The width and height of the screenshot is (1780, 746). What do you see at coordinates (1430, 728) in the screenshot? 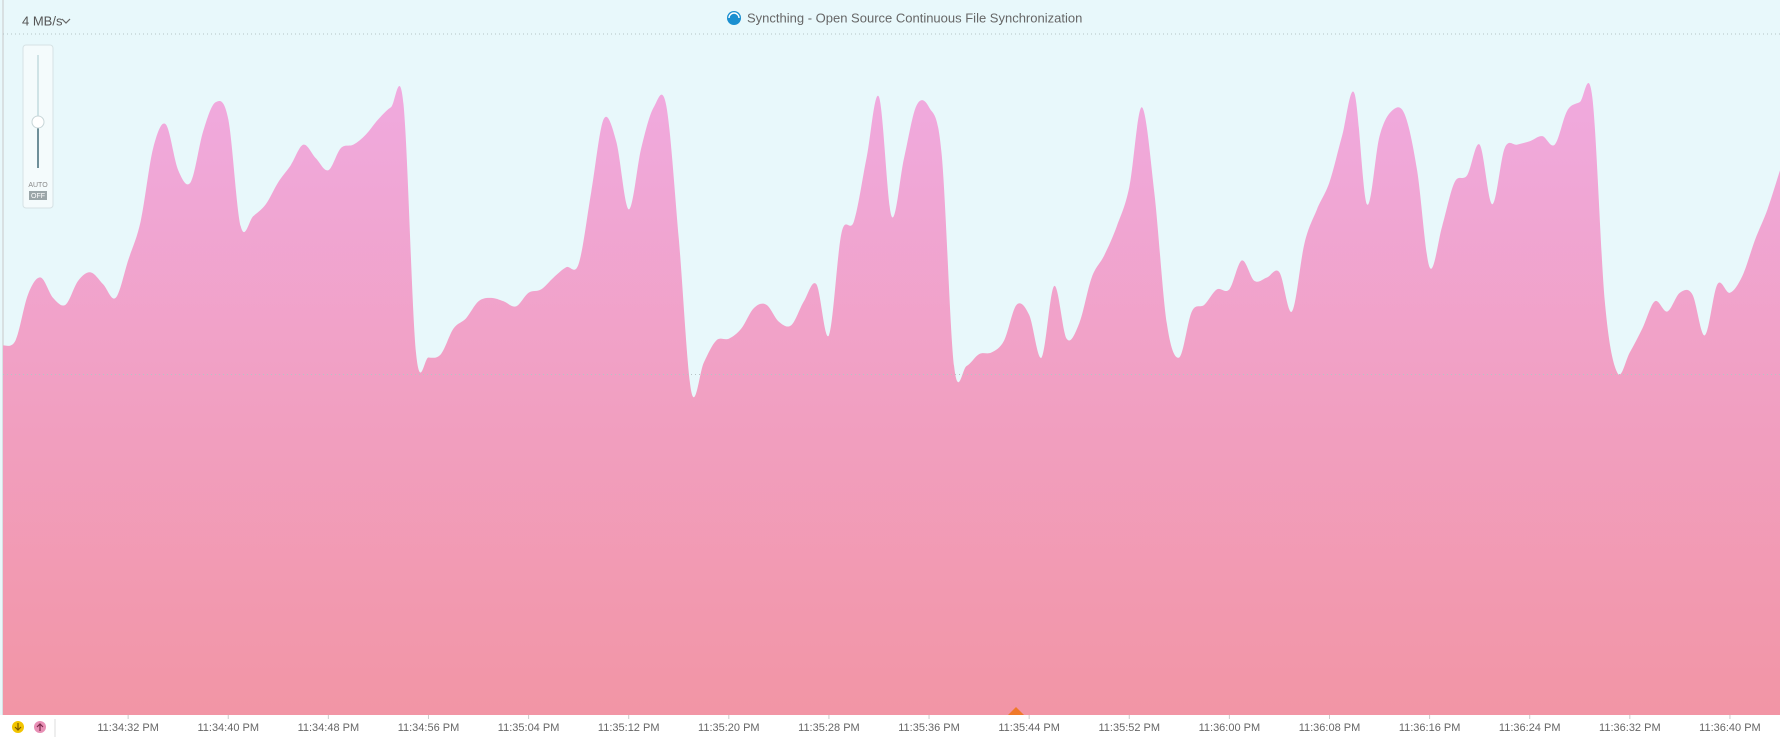
I see `x-tick-label: 11:36:16 PM` at bounding box center [1430, 728].